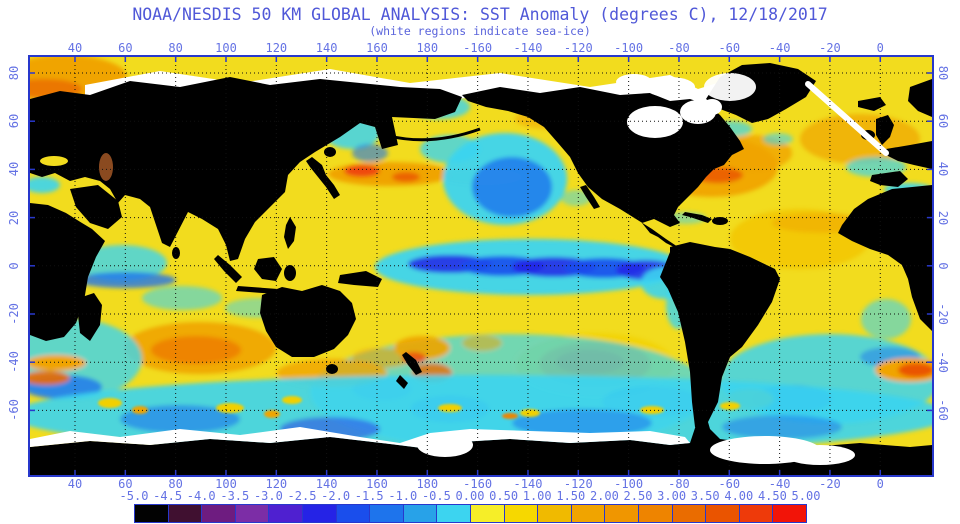 The image size is (960, 524). I want to click on colorbar-tick-label: 2.00, so click(604, 496).